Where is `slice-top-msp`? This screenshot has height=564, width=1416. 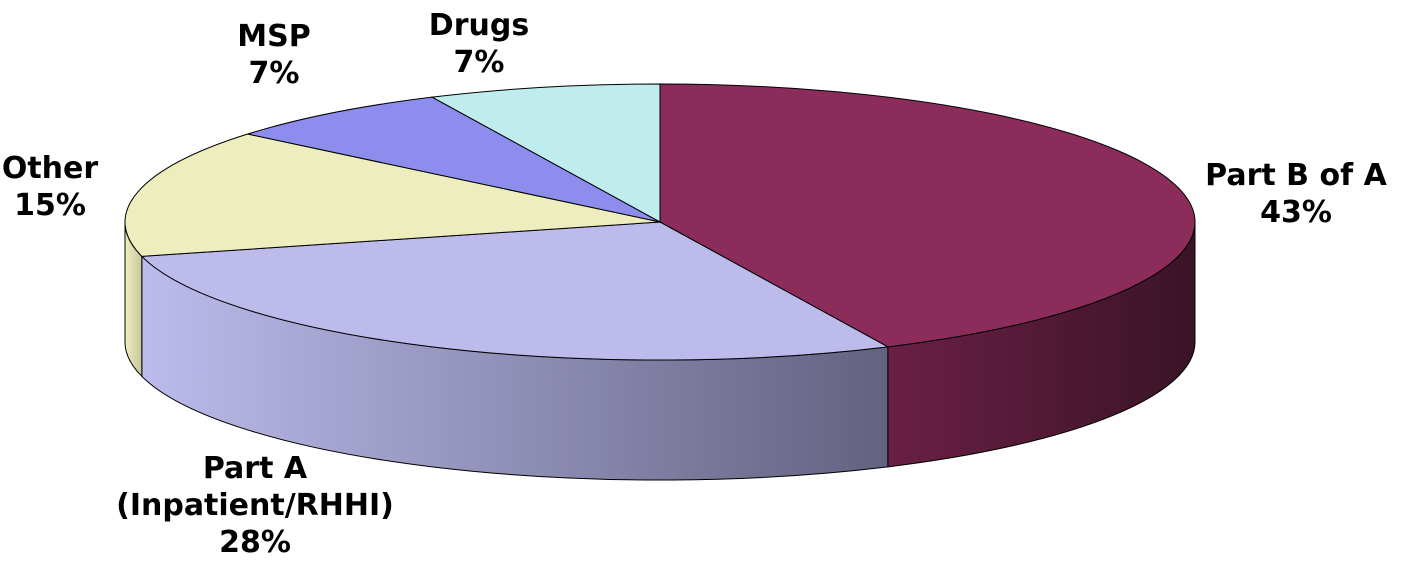
slice-top-msp is located at coordinates (453, 159).